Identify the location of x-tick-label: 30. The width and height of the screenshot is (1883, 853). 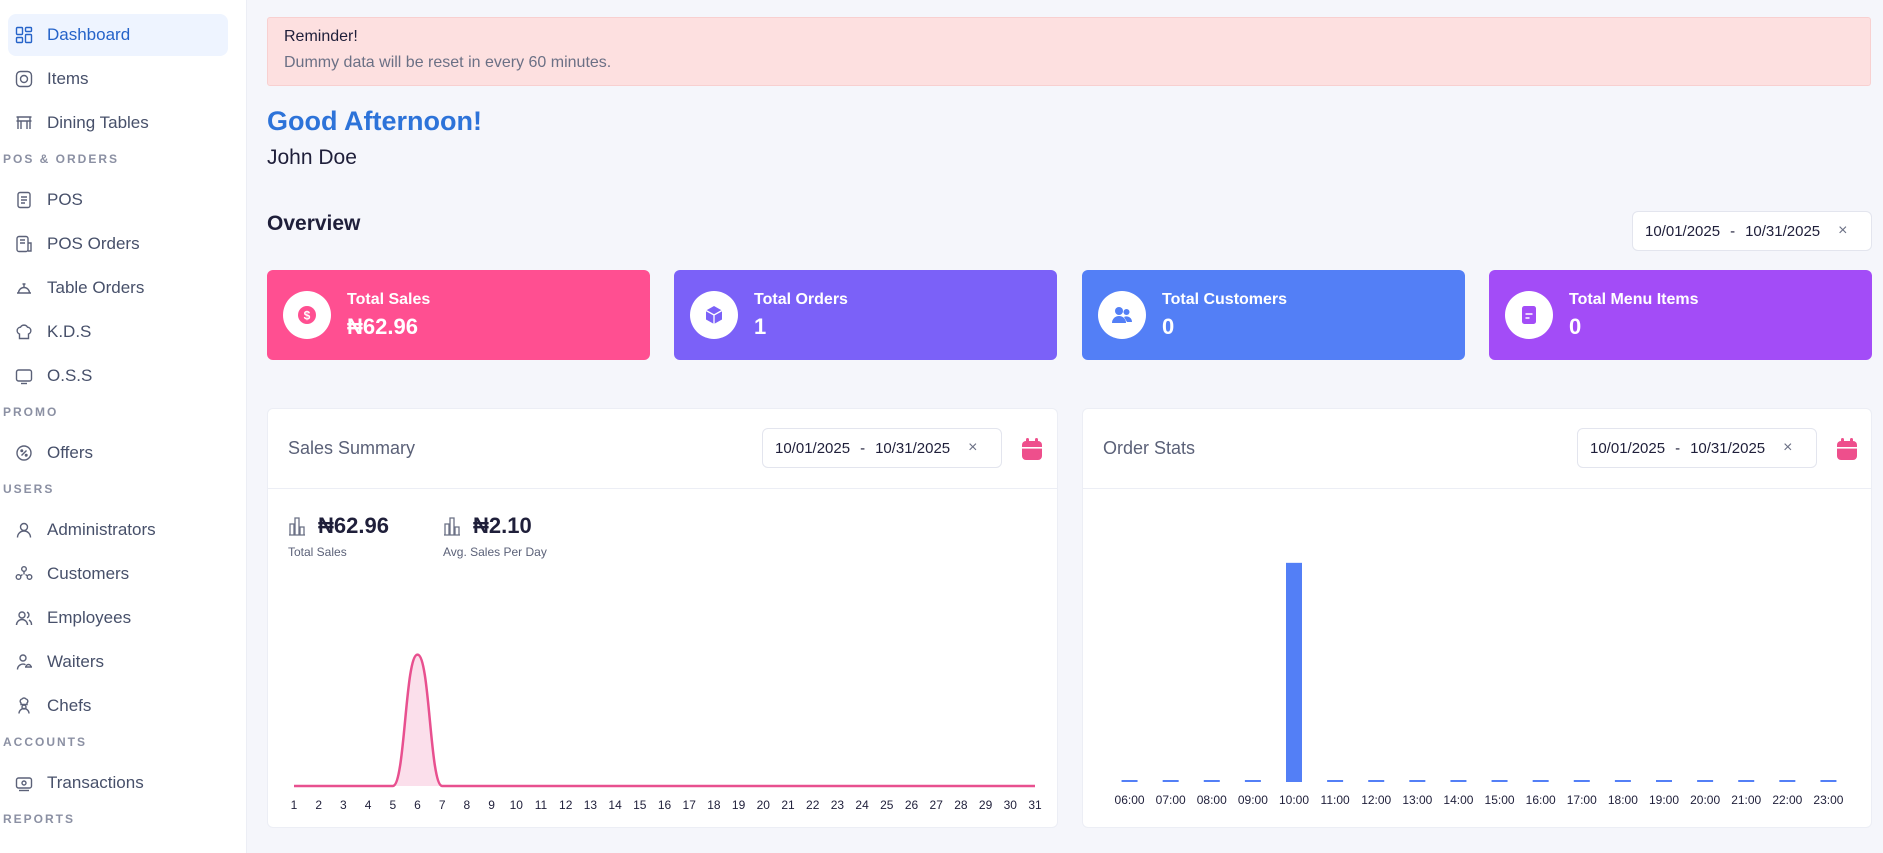
(1011, 805).